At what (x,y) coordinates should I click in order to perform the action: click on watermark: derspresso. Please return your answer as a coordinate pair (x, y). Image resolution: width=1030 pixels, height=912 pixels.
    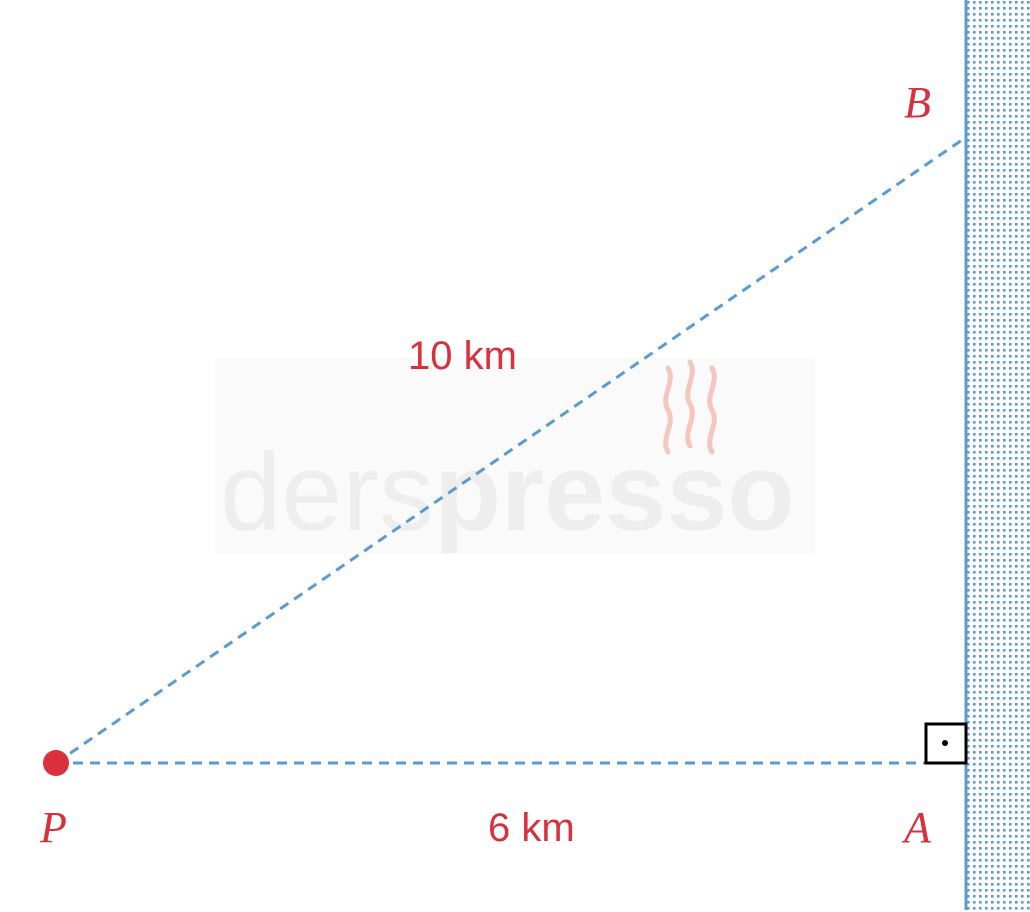
    Looking at the image, I should click on (515, 456).